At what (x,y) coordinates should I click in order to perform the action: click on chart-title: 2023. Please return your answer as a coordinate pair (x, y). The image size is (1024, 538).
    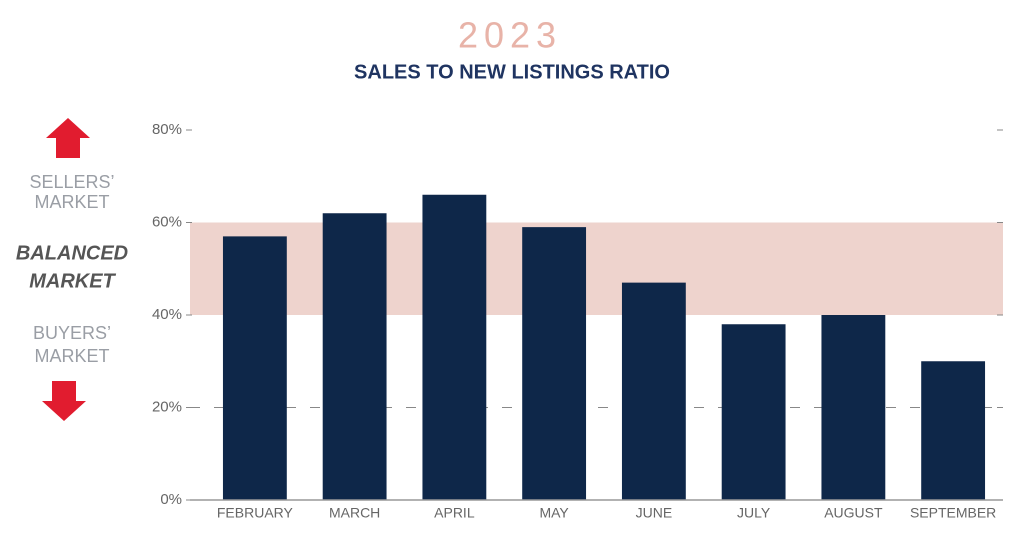
    Looking at the image, I should click on (510, 35).